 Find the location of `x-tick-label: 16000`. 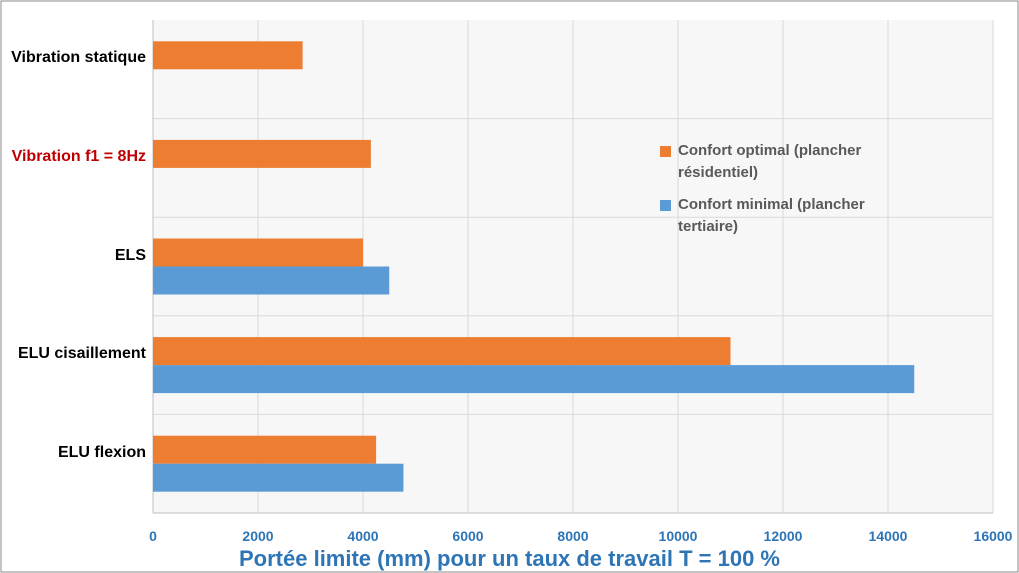

x-tick-label: 16000 is located at coordinates (993, 536).